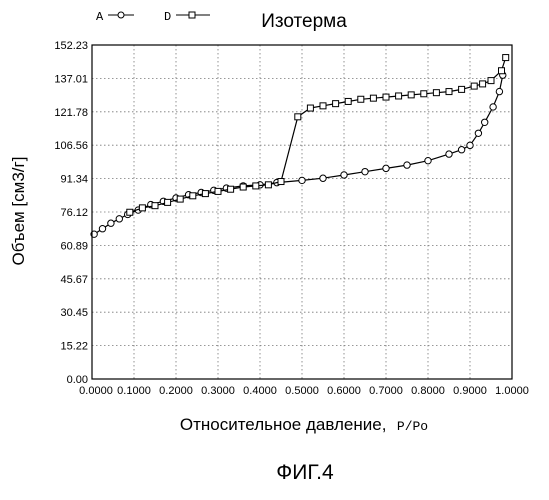 This screenshot has height=500, width=549. What do you see at coordinates (192, 15) in the screenshot?
I see `legend-marker-square` at bounding box center [192, 15].